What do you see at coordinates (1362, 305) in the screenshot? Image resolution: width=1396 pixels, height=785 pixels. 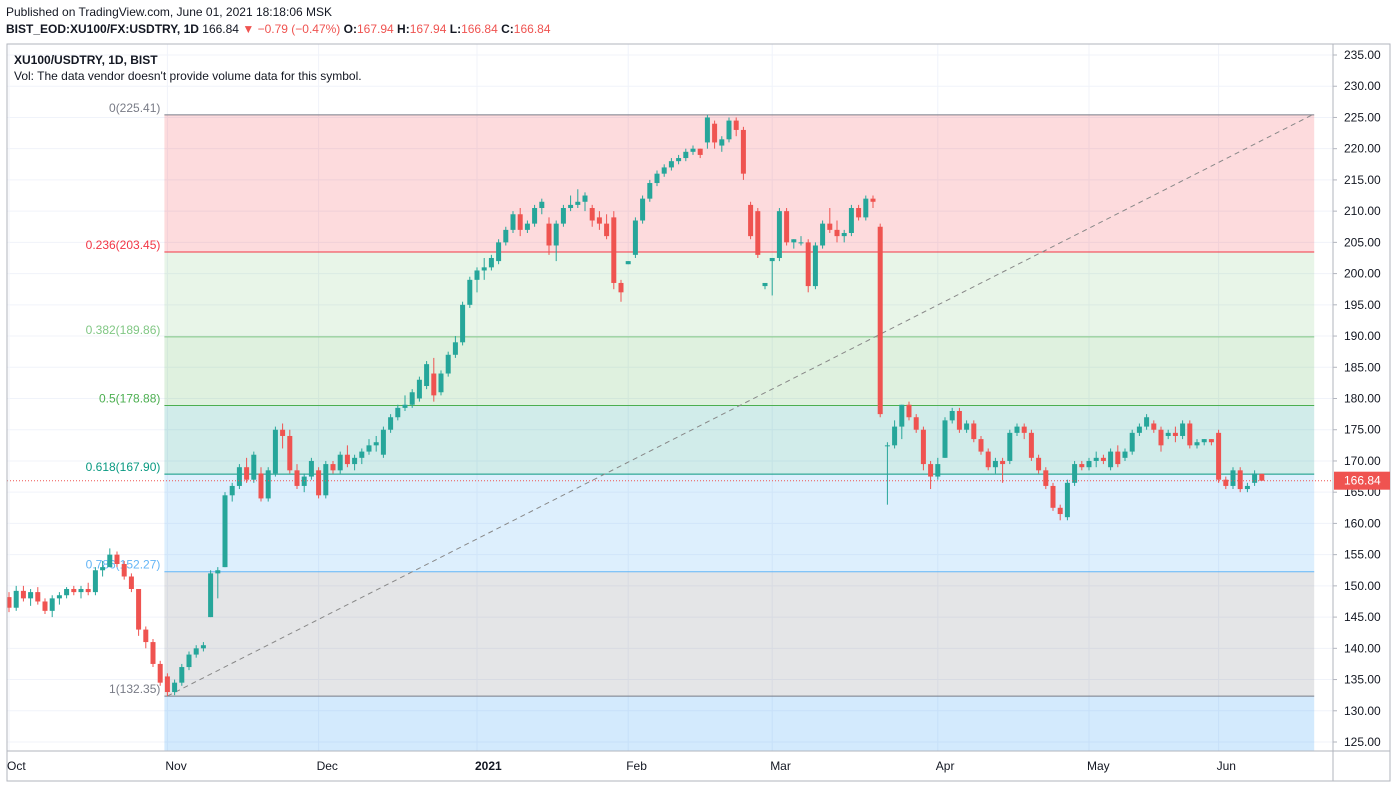 I see `y-tick-label: 195.00` at bounding box center [1362, 305].